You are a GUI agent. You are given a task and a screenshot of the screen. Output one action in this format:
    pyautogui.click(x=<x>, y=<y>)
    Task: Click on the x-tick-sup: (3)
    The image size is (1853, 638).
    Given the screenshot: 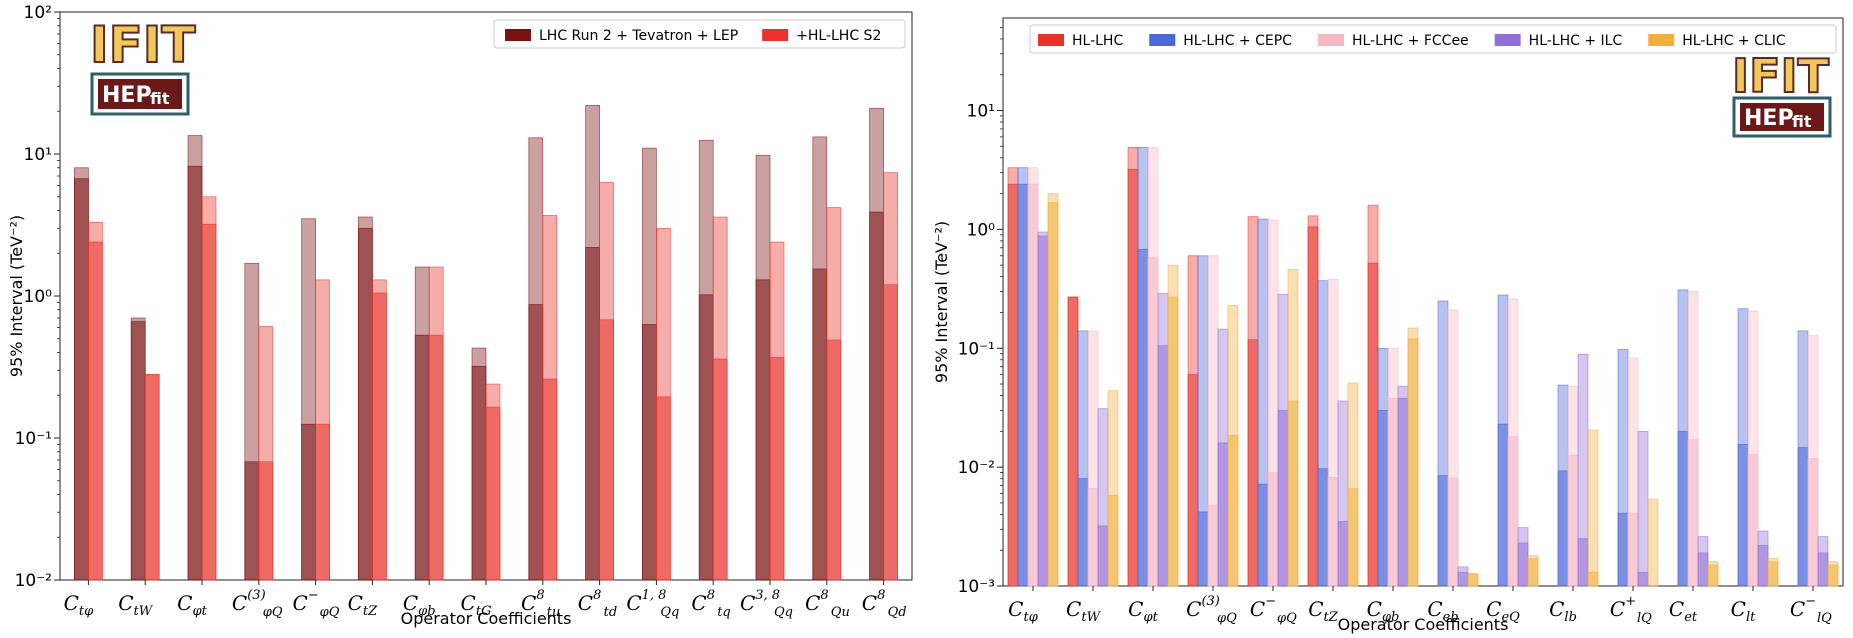 What is the action you would take?
    pyautogui.click(x=256, y=595)
    